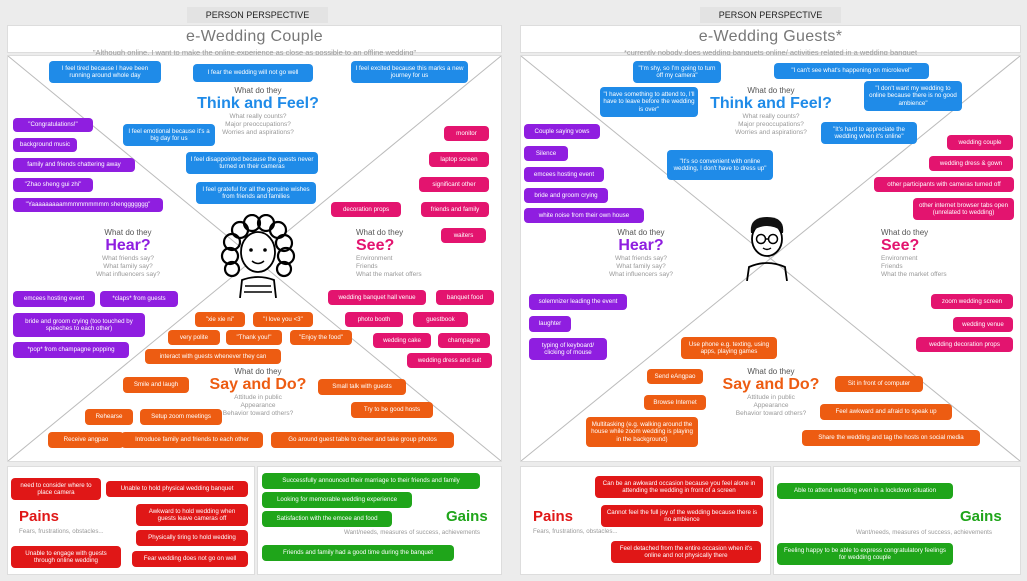 This screenshot has height=581, width=1027. What do you see at coordinates (578, 302) in the screenshot?
I see `hear-note: solemnizer leading the event` at bounding box center [578, 302].